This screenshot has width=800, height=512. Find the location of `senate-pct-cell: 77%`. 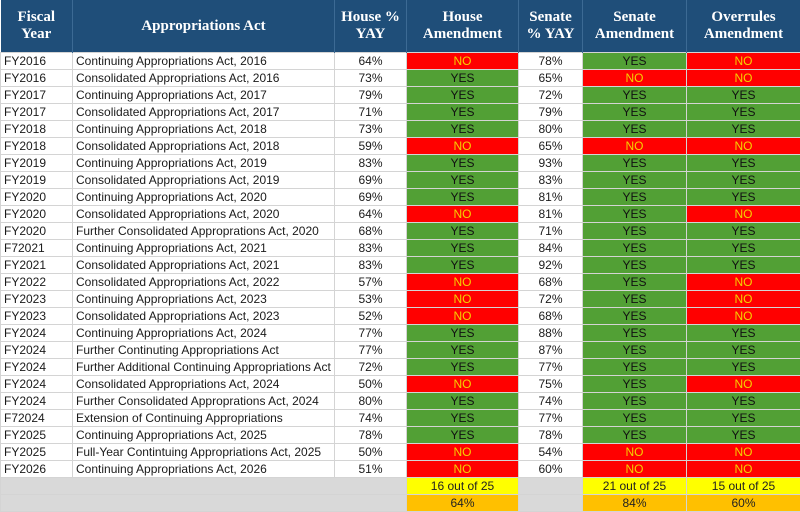

senate-pct-cell: 77% is located at coordinates (551, 367).